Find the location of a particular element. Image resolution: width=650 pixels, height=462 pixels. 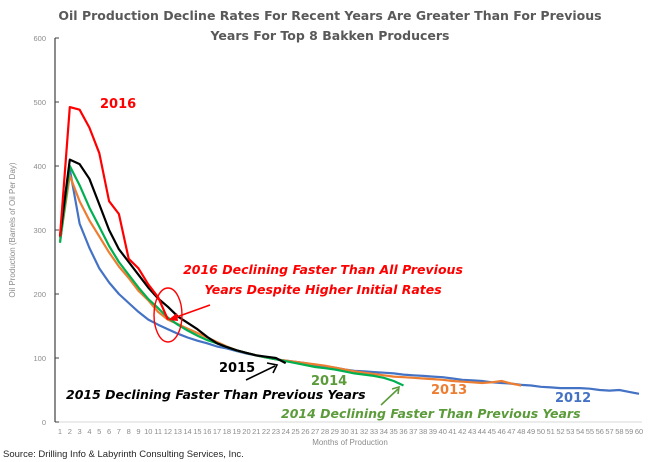

x-tick-label: 17 is located at coordinates (217, 431).